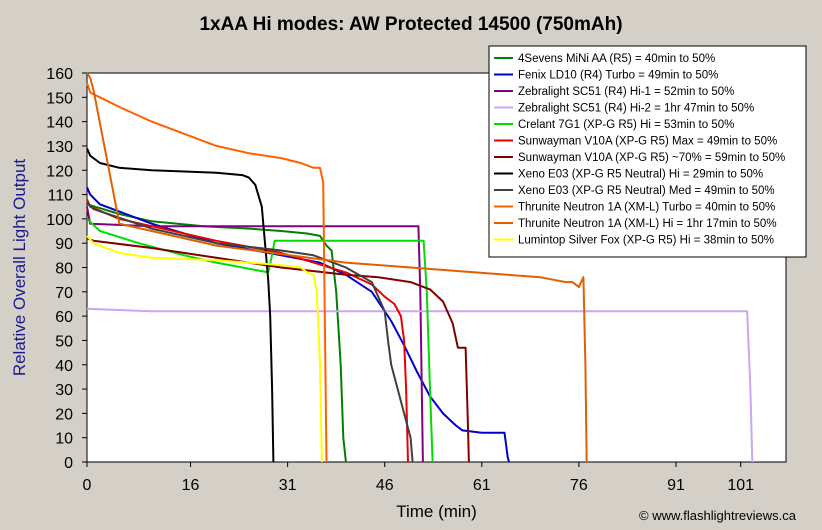 This screenshot has width=822, height=530. I want to click on y-tick-label: 100, so click(59, 220).